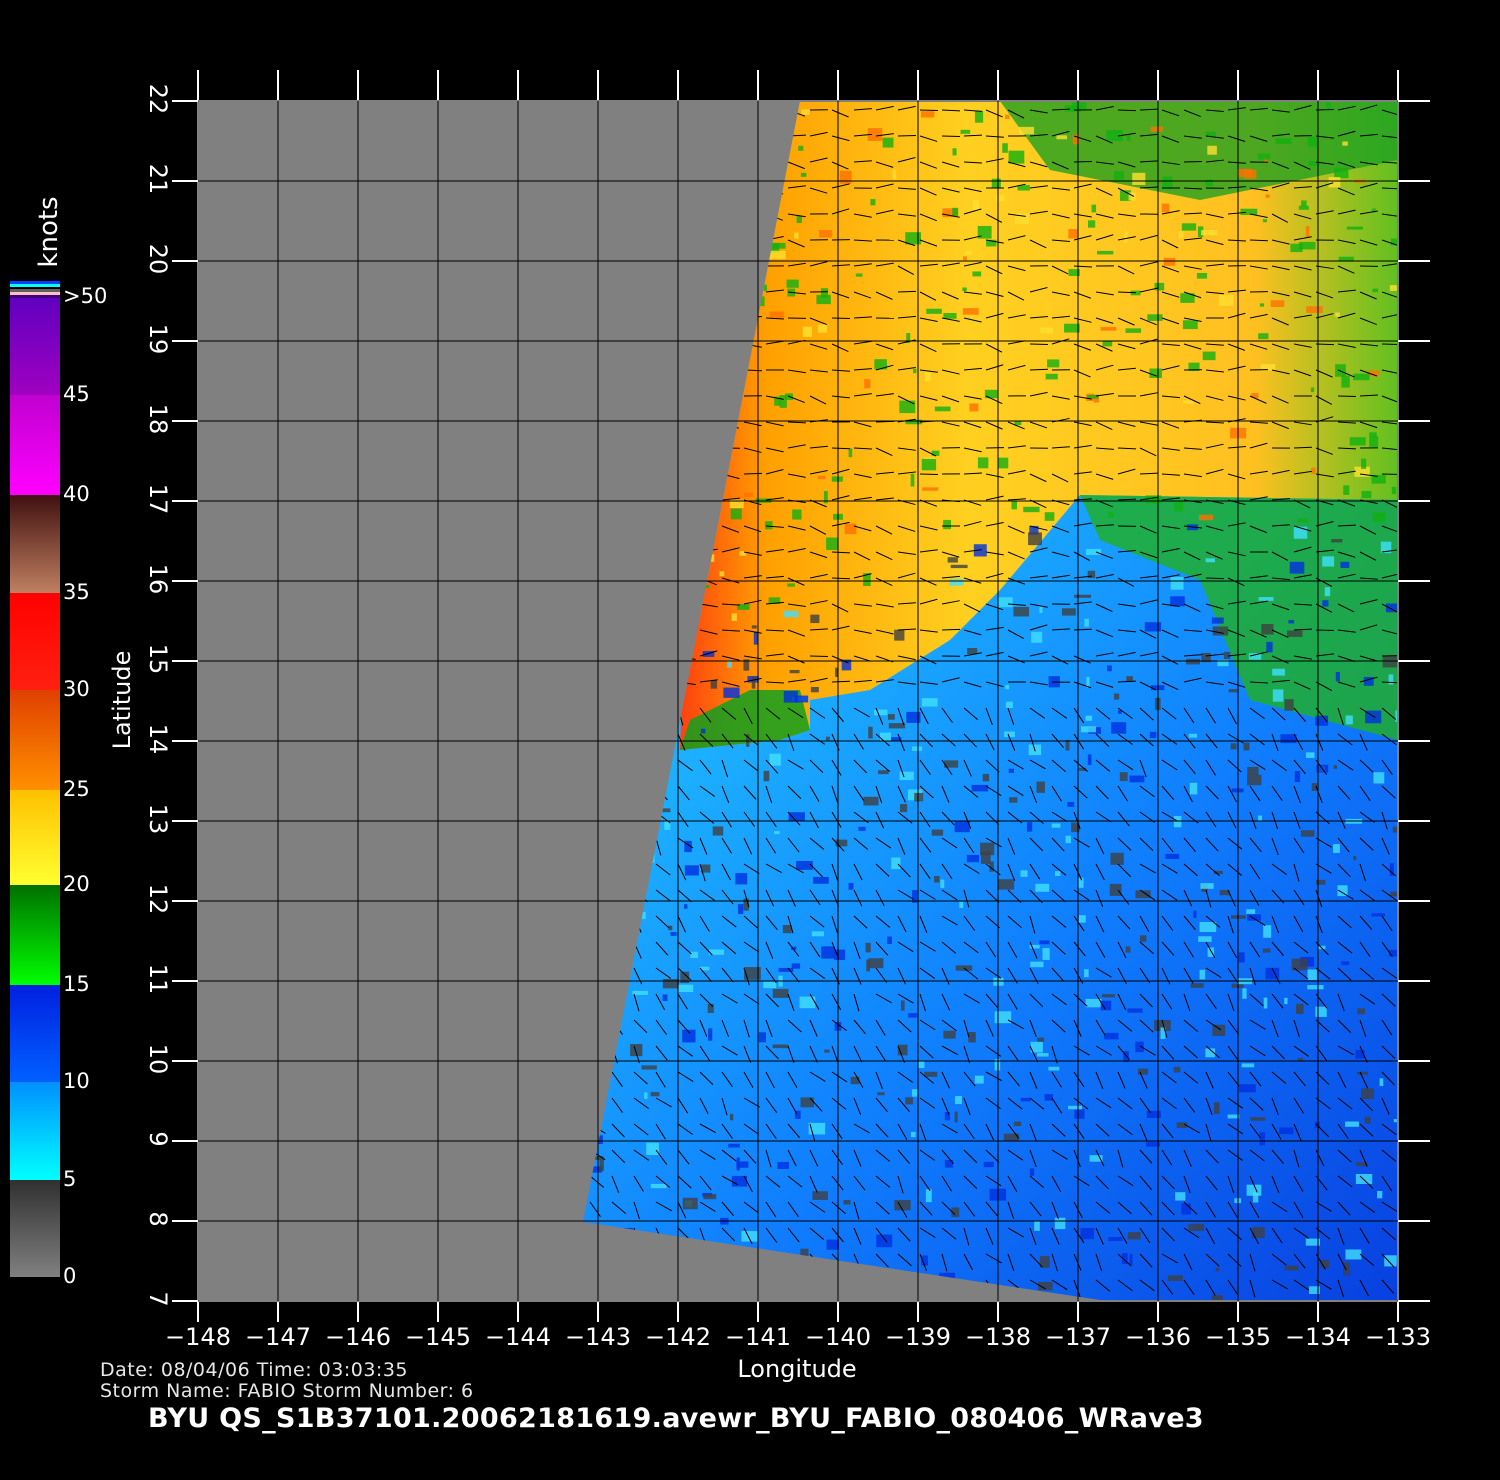 The width and height of the screenshot is (1500, 1480). Describe the element at coordinates (1158, 1337) in the screenshot. I see `lon-tick-label: −136` at that location.